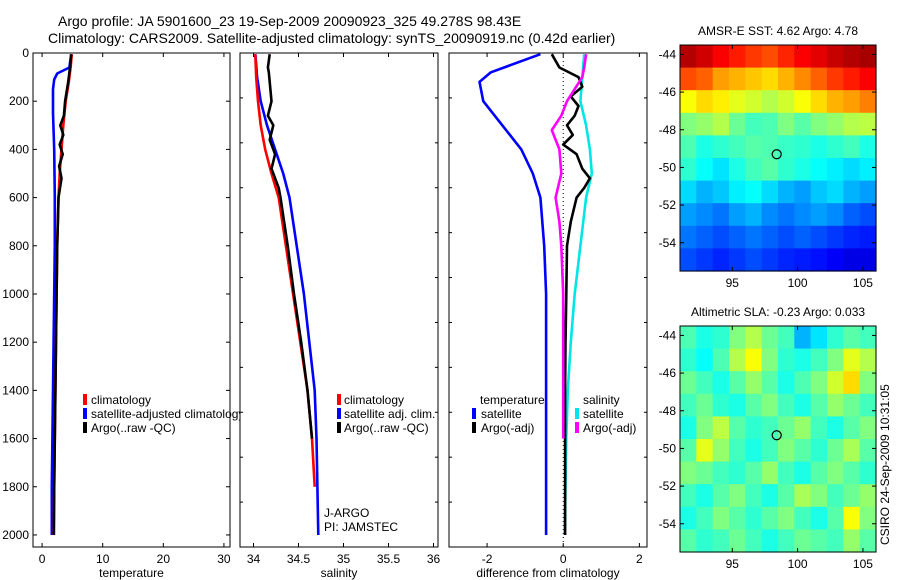 Image resolution: width=900 pixels, height=580 pixels. Describe the element at coordinates (254, 559) in the screenshot. I see `x-tick-label: 34` at that location.